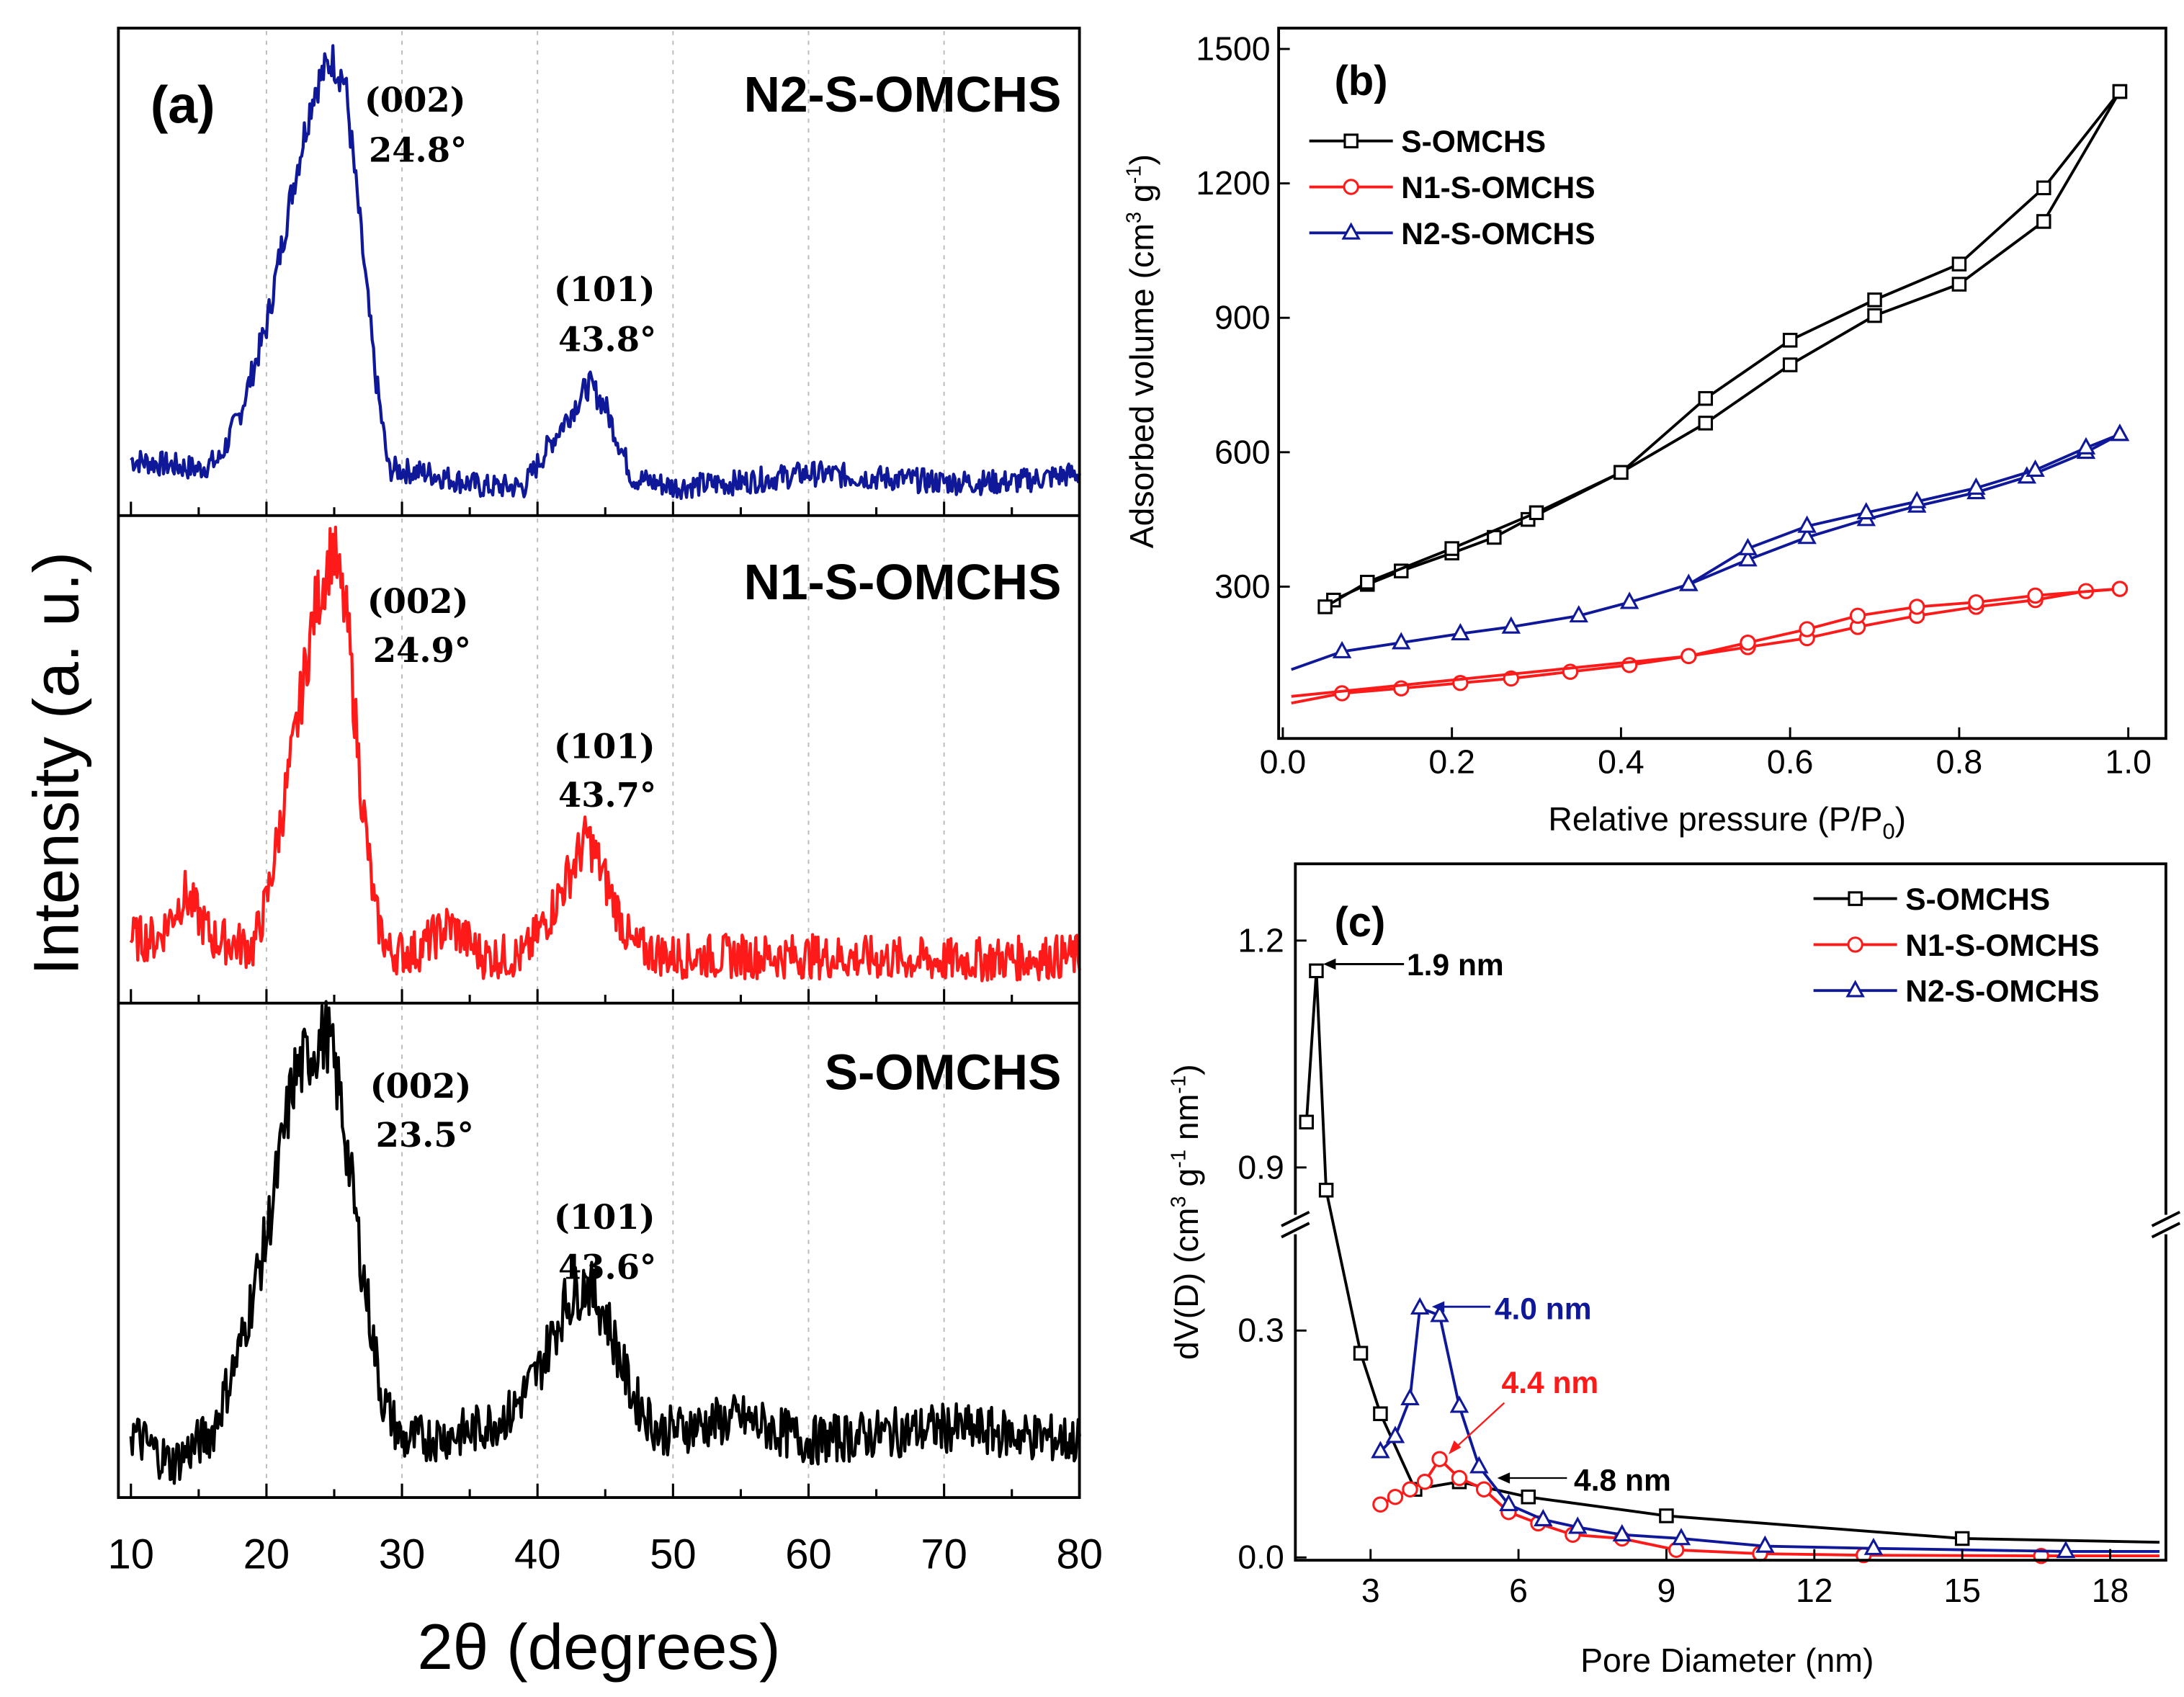 The width and height of the screenshot is (2184, 1697). I want to click on peak-label-hkl: (002), so click(415, 100).